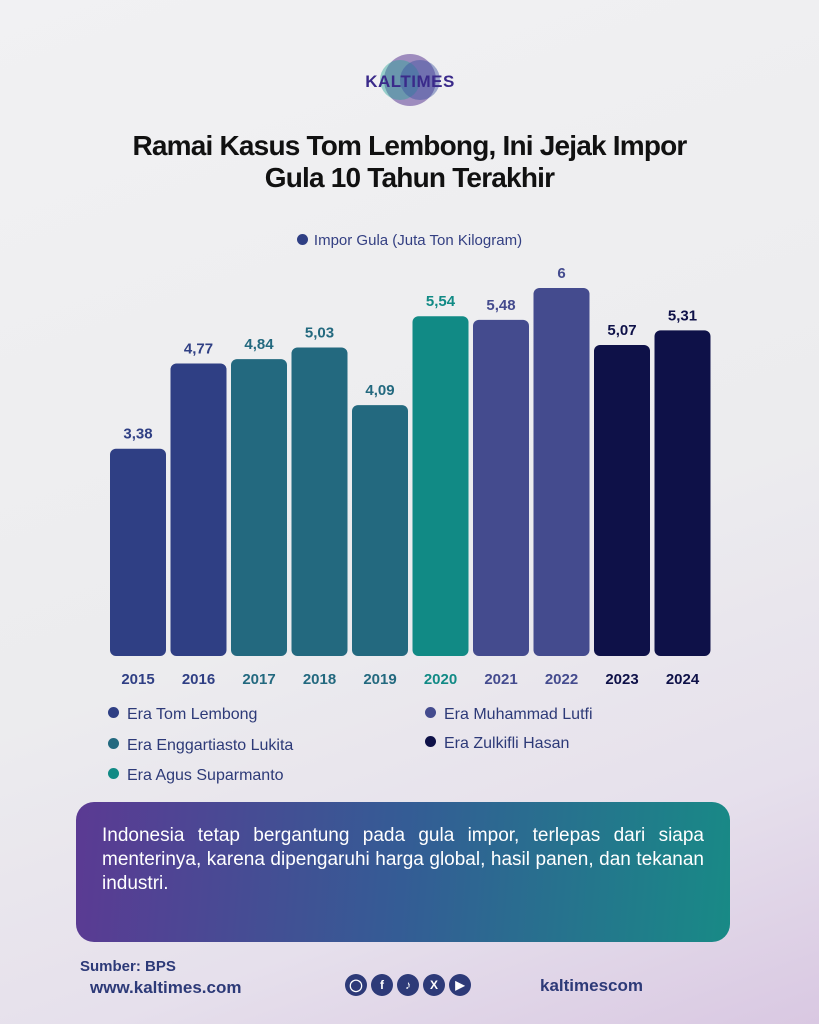 This screenshot has width=819, height=1024. What do you see at coordinates (137, 679) in the screenshot?
I see `x-tick-2015: 2015` at bounding box center [137, 679].